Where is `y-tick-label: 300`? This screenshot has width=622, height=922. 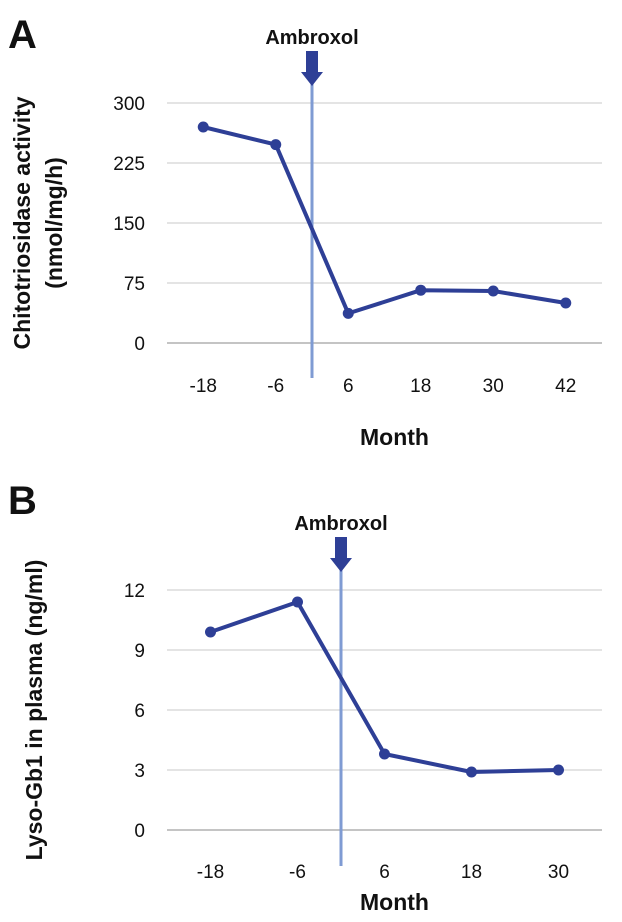
y-tick-label: 300 is located at coordinates (129, 104).